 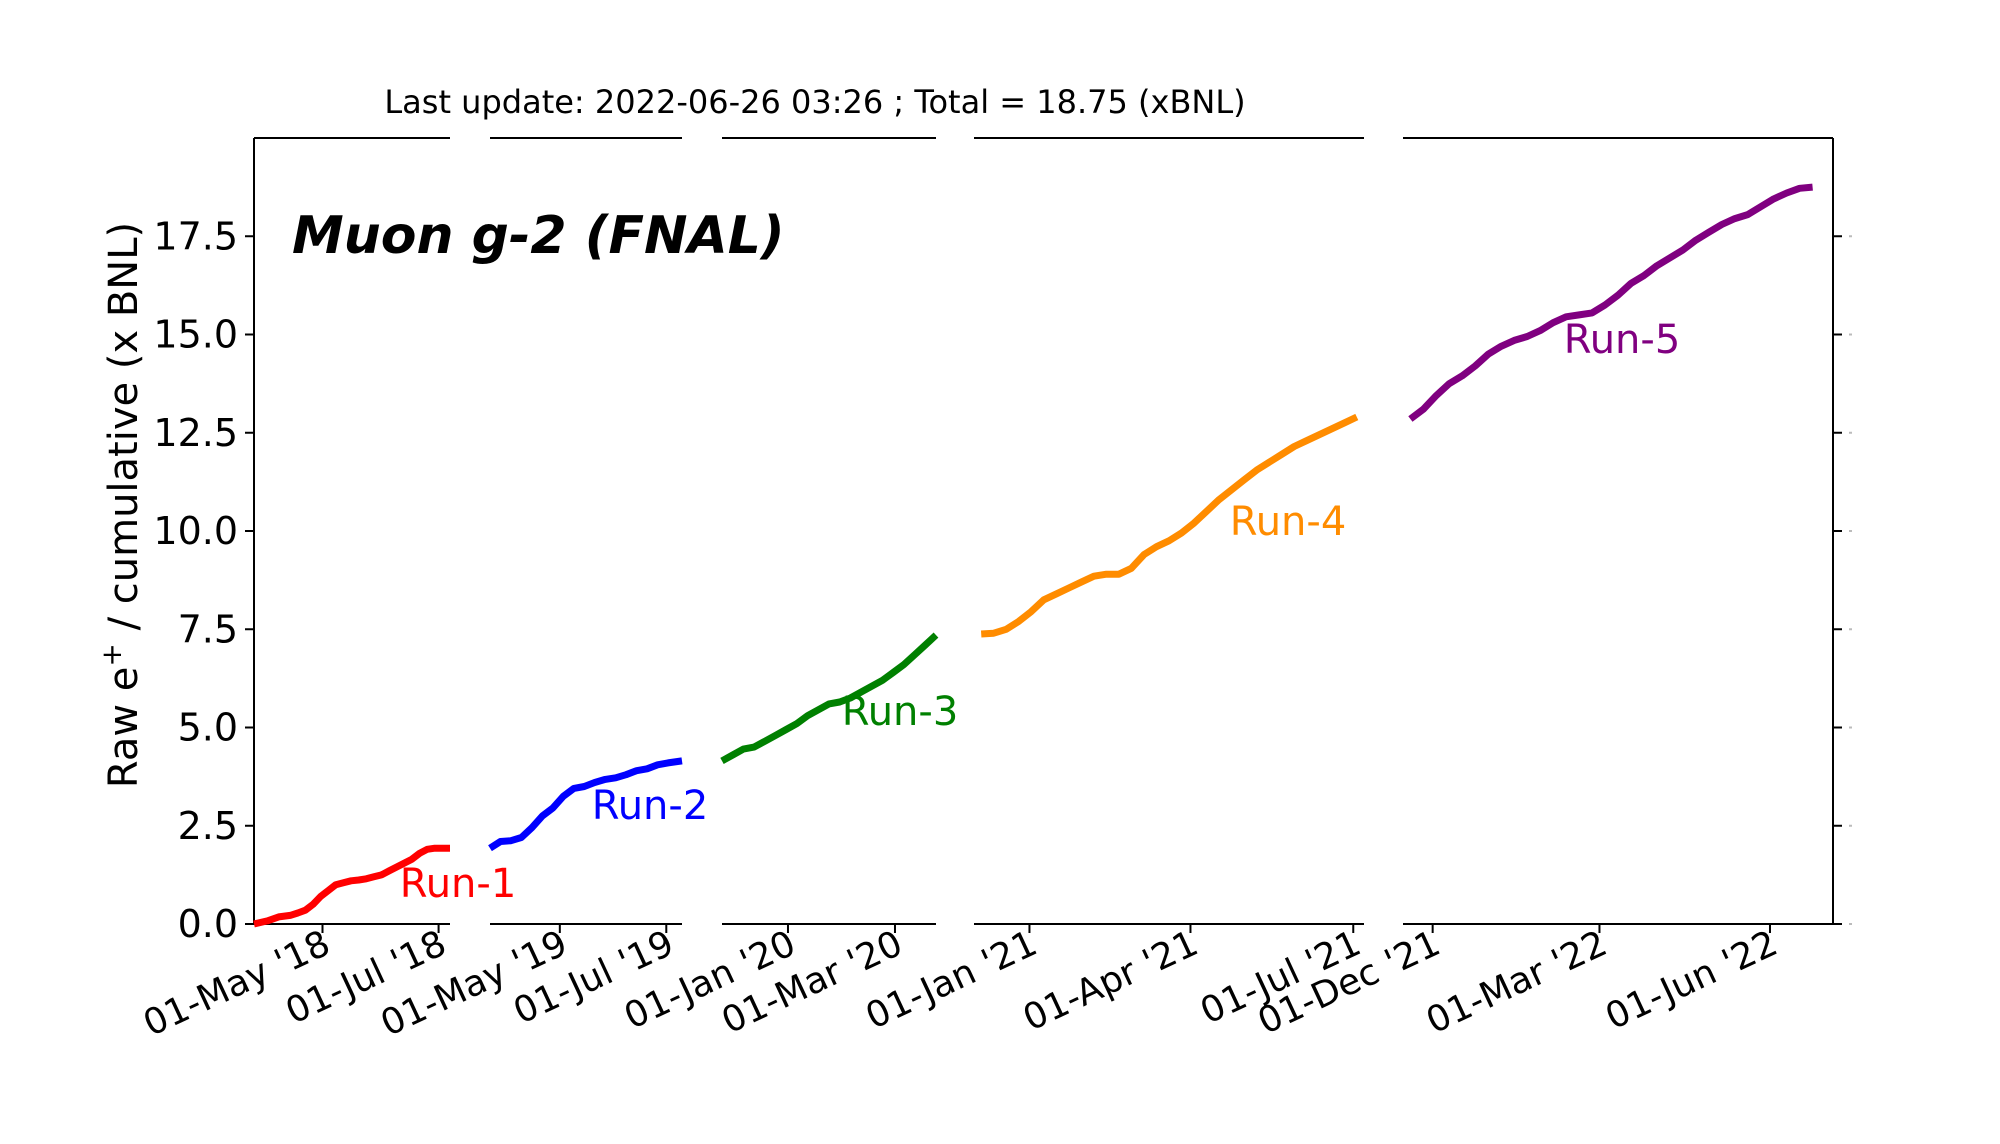 What do you see at coordinates (208, 924) in the screenshot?
I see `y-tick-label: 0.0` at bounding box center [208, 924].